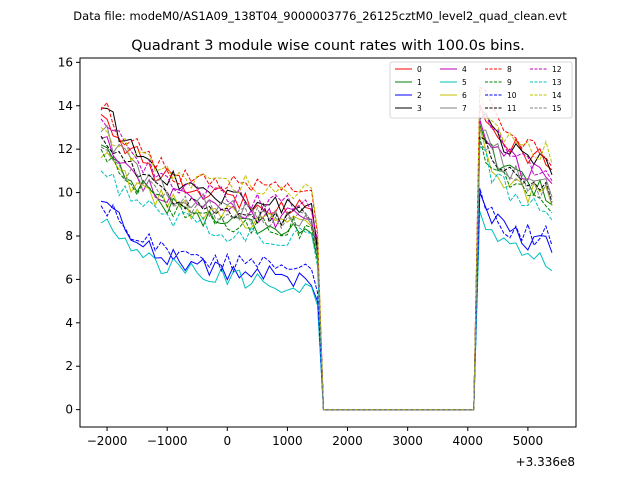 Image resolution: width=640 pixels, height=480 pixels. I want to click on x-tick-label: 5000, so click(528, 441).